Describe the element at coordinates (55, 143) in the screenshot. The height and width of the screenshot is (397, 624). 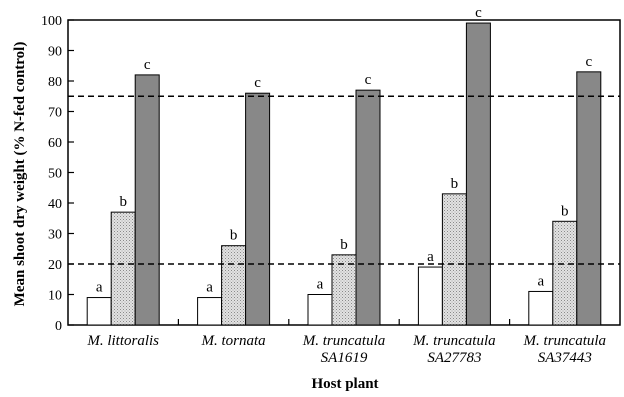
I see `y-tick-label: 60` at that location.